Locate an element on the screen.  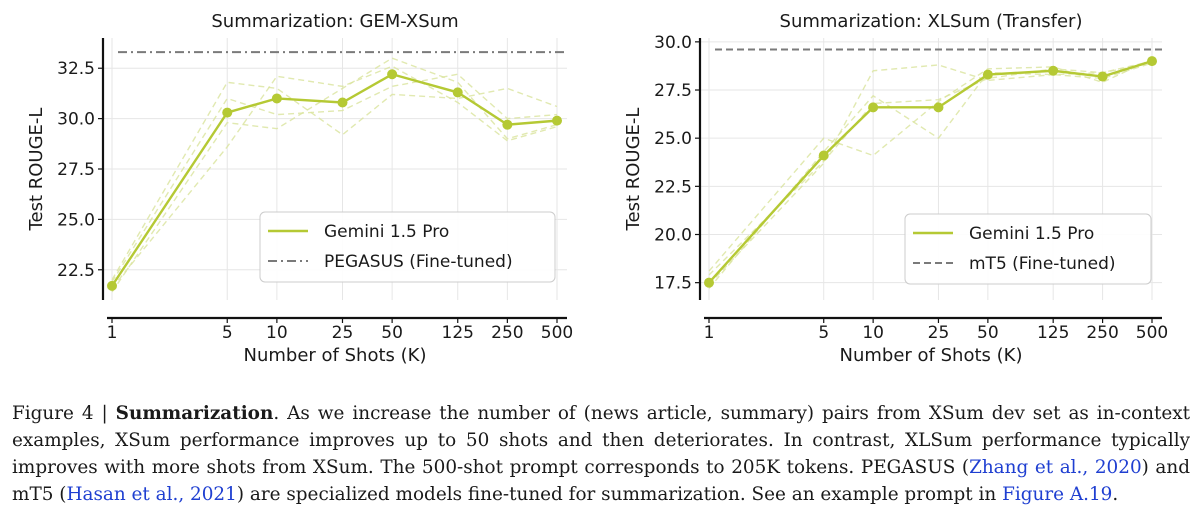
legend: Gemini 1.5 Pro PEGASUS (Fine-tuned) is located at coordinates (407, 247).